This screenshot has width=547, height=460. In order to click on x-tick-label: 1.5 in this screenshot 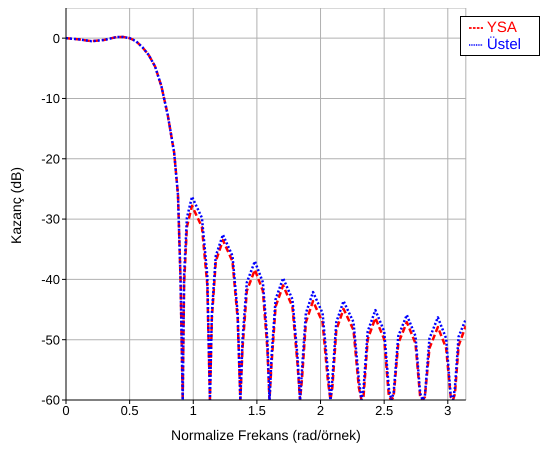, I will do `click(257, 410)`.